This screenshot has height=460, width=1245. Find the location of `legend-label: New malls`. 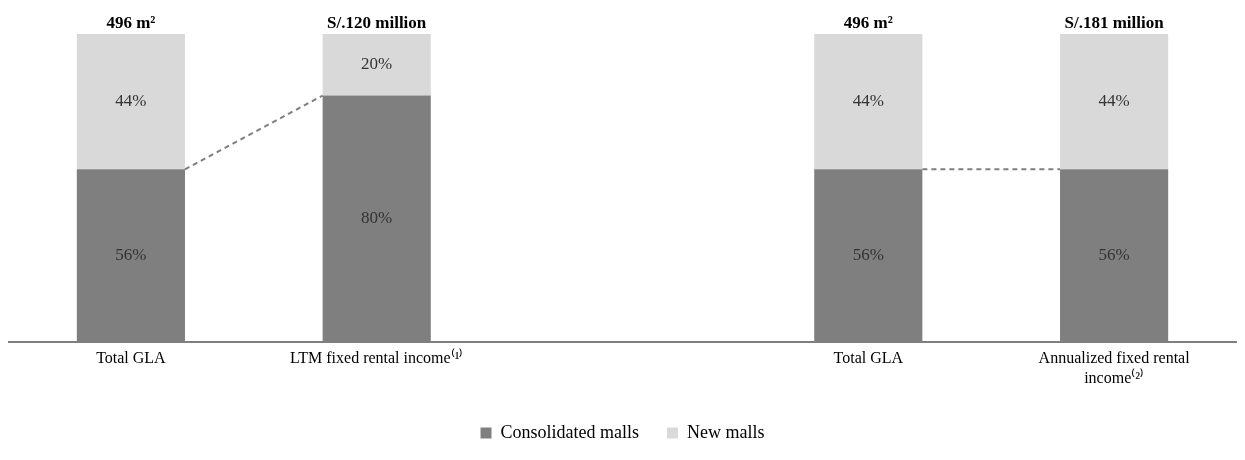

legend-label: New malls is located at coordinates (726, 431).